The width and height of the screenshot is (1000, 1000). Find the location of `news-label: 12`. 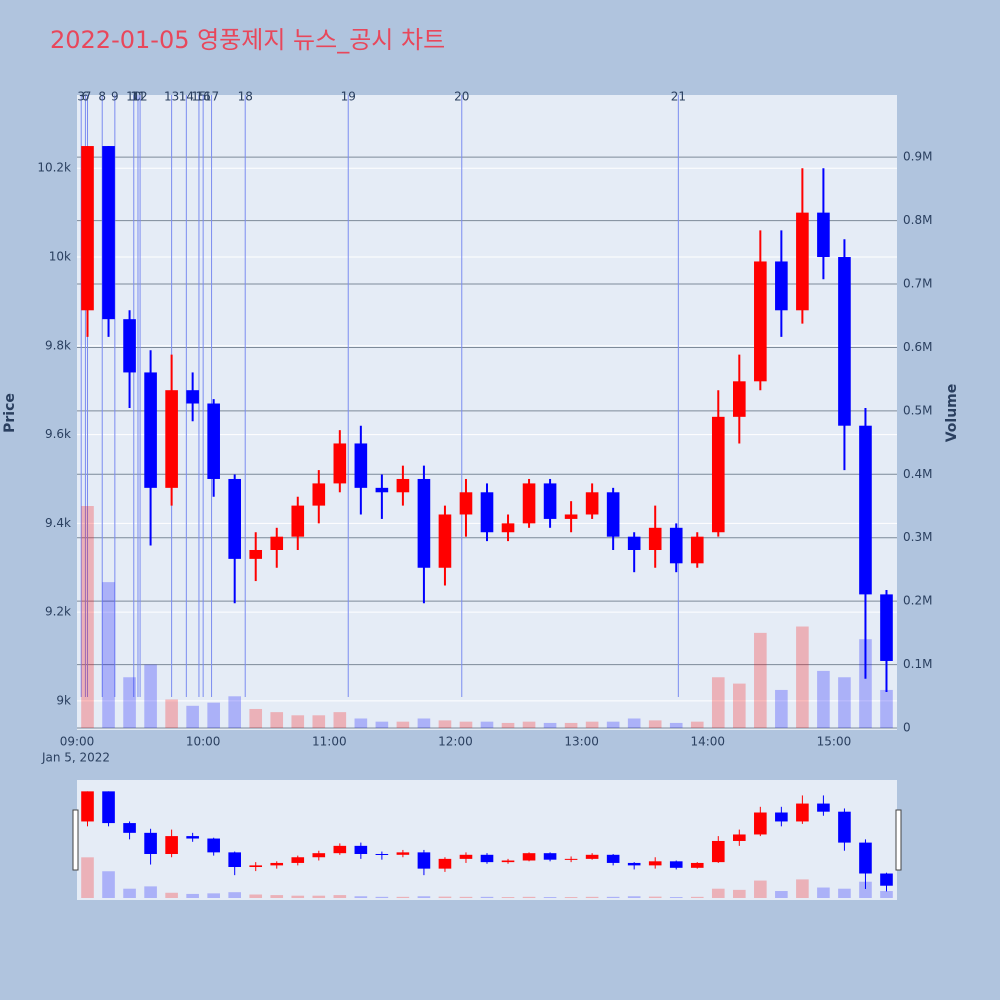

news-label: 12 is located at coordinates (139, 97).